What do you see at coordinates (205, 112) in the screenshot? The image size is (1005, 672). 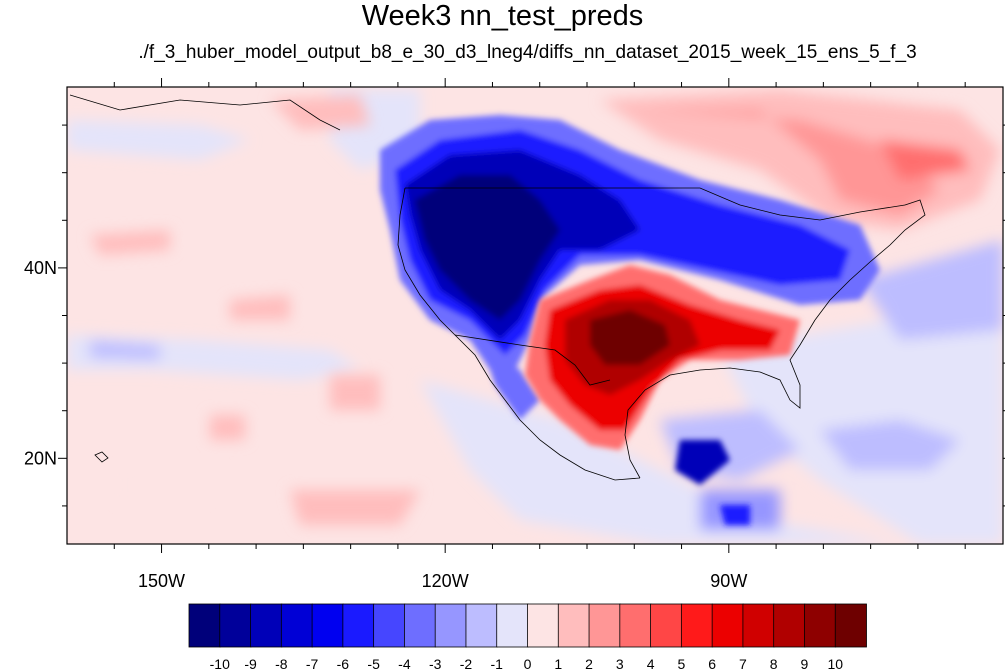 I see `alaska-coast` at bounding box center [205, 112].